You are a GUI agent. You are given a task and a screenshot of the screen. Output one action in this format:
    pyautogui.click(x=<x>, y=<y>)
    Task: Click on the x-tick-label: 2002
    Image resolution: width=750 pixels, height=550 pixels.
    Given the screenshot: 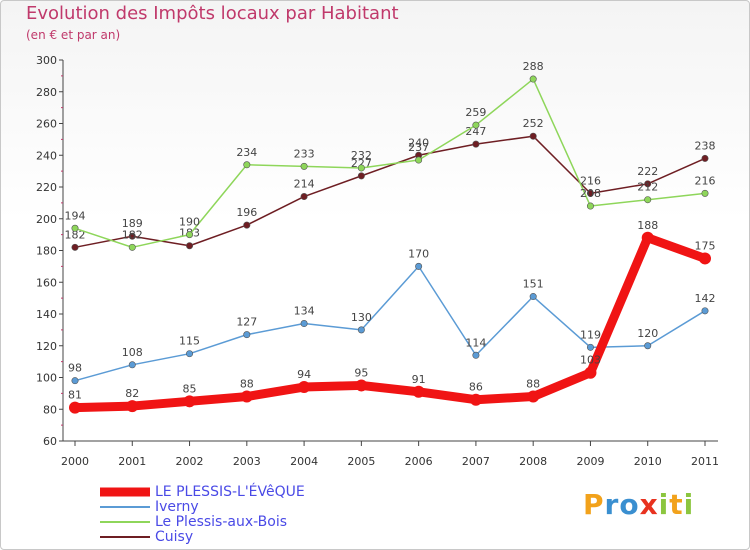 What is the action you would take?
    pyautogui.click(x=190, y=461)
    